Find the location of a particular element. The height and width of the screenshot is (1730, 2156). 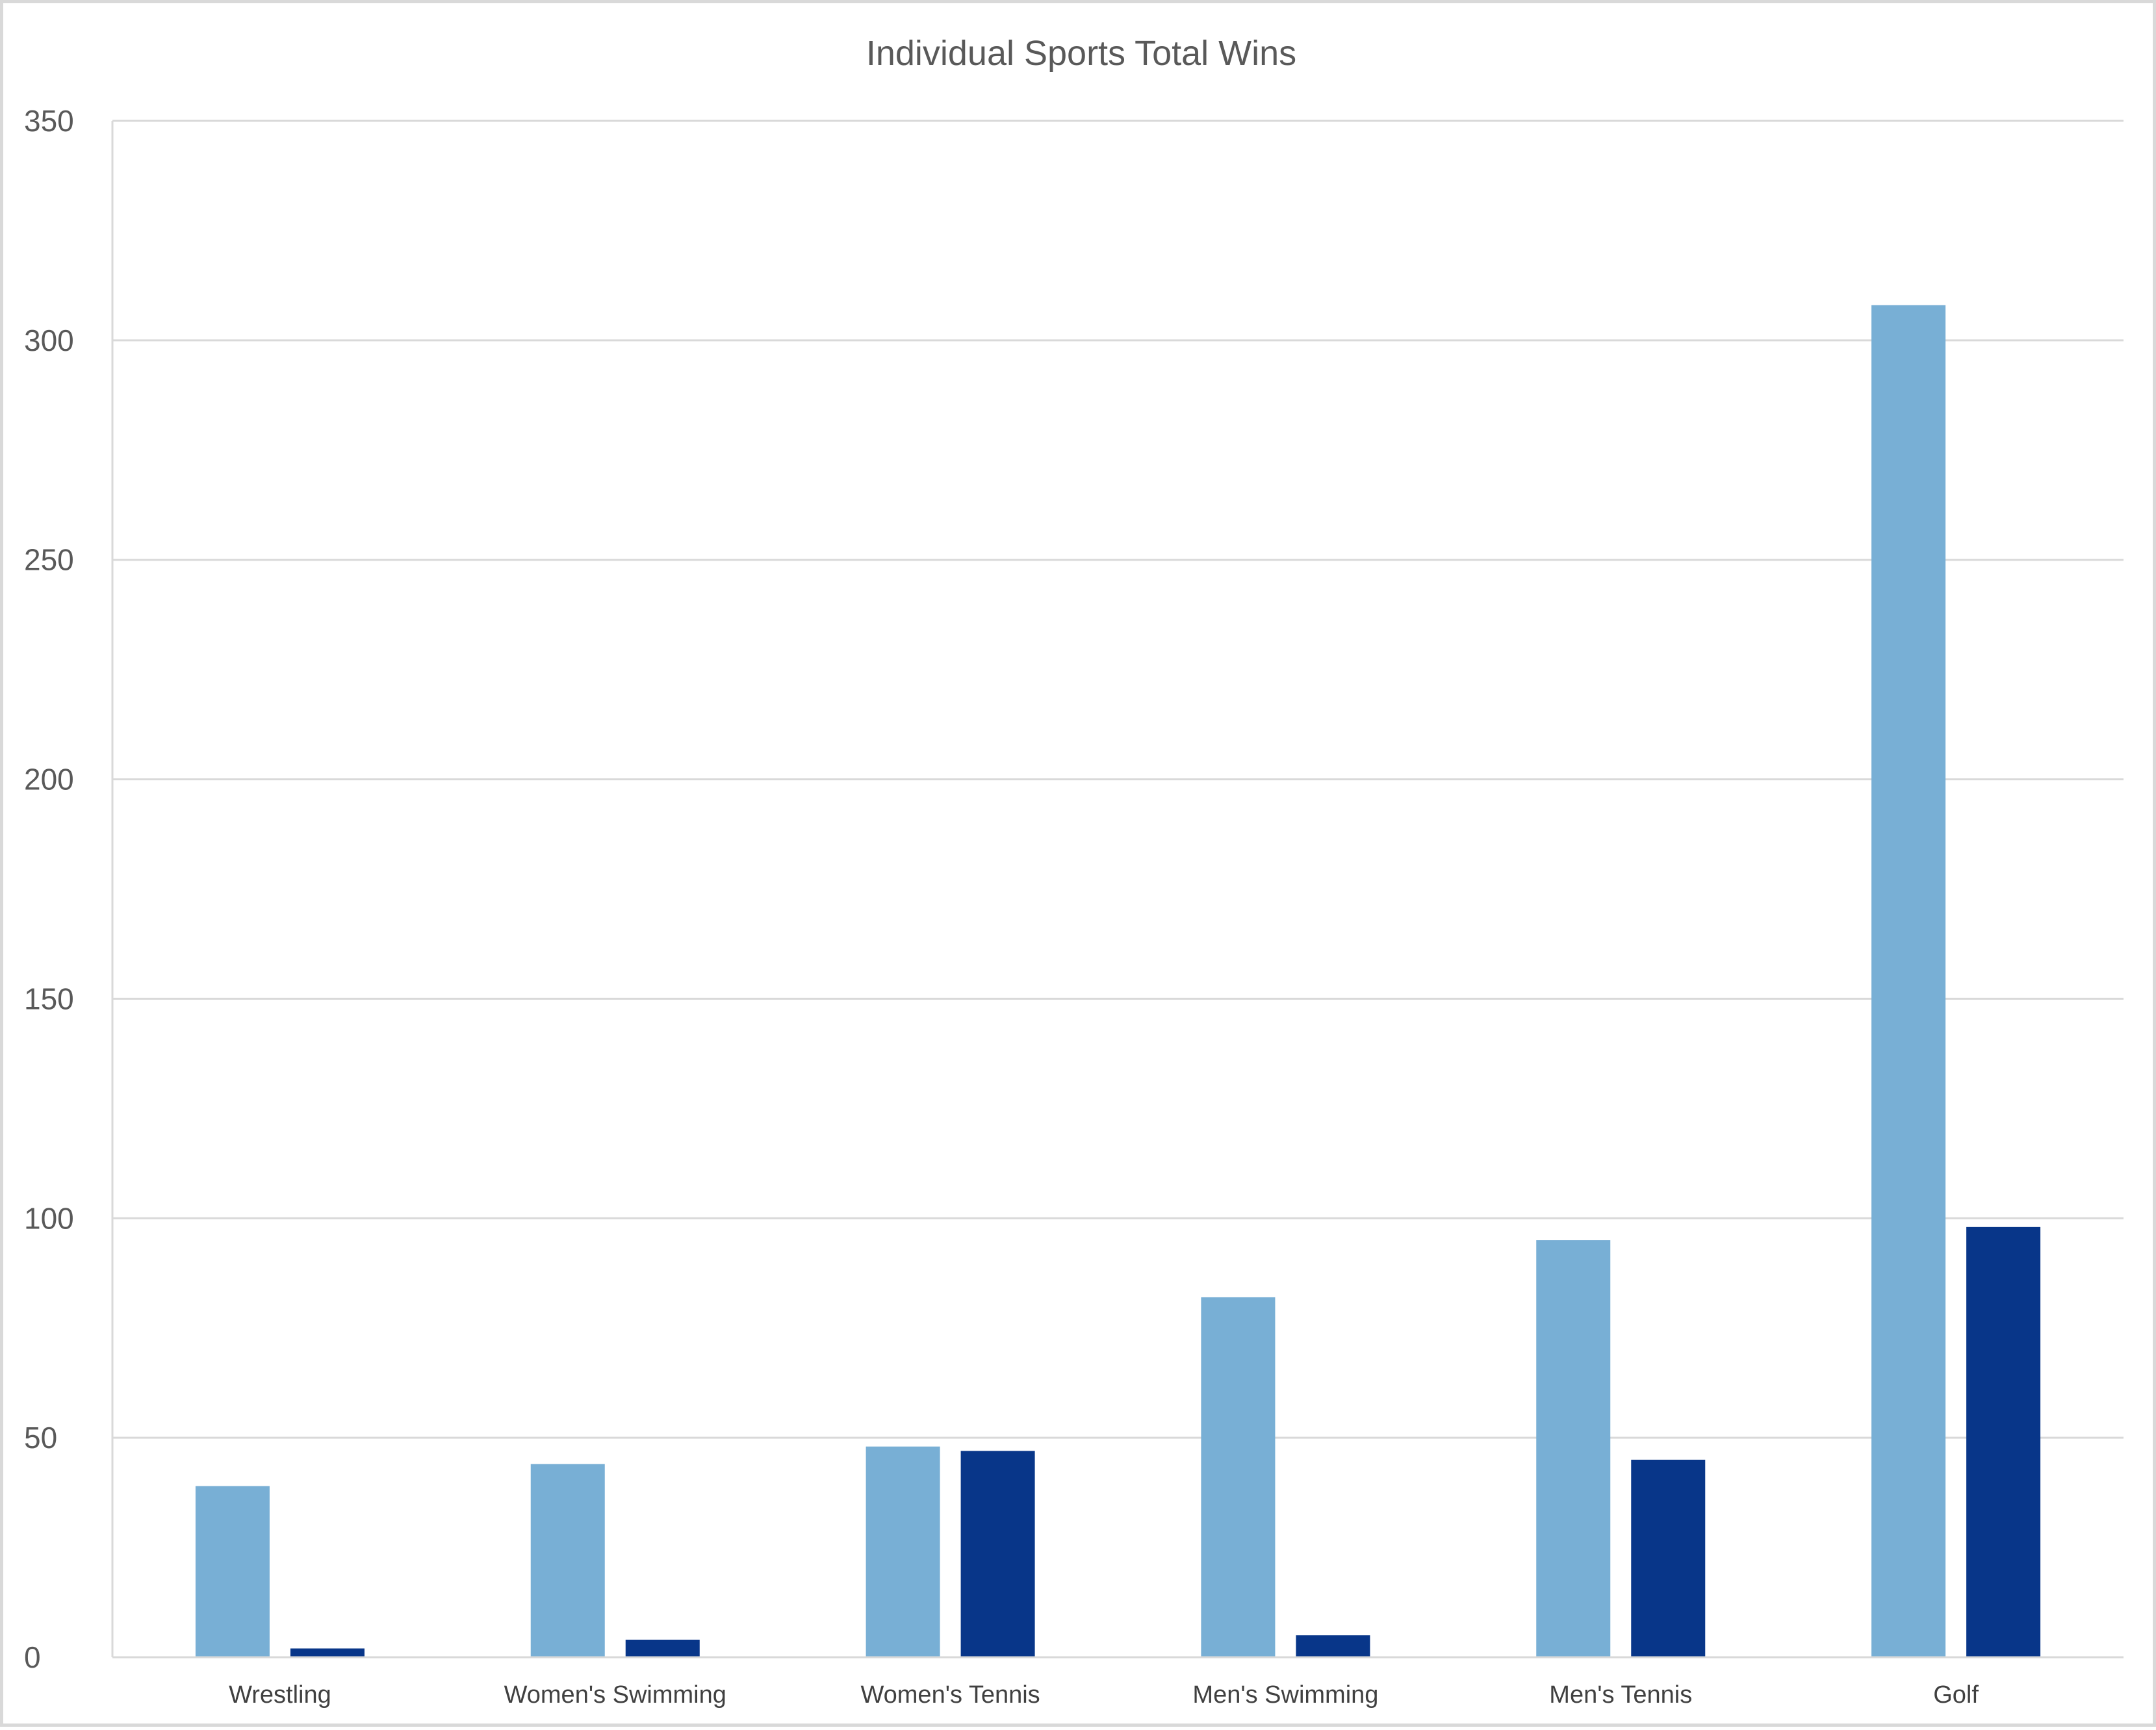

x-tick-label: Men's Tennis is located at coordinates (1620, 1695).